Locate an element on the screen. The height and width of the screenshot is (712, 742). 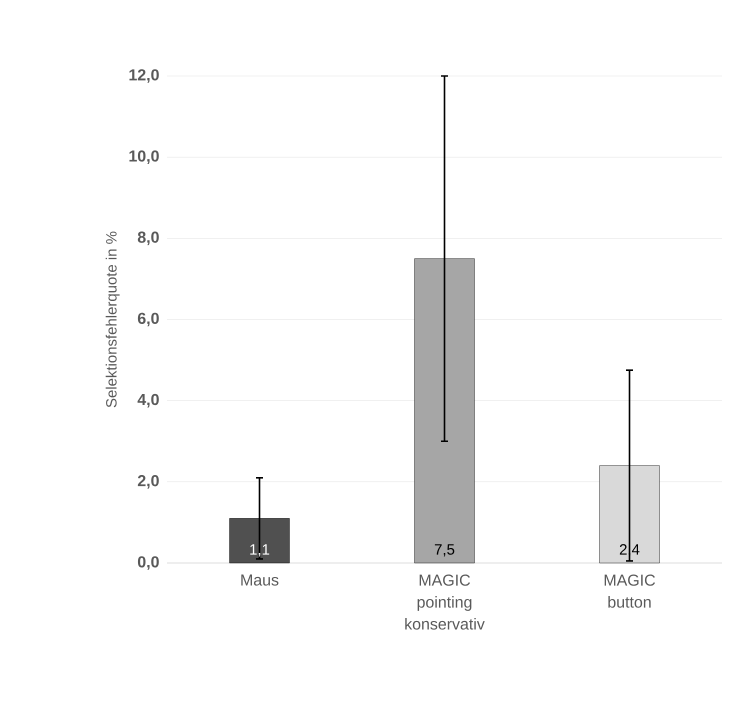
y-tick-label: 0,0 is located at coordinates (148, 563).